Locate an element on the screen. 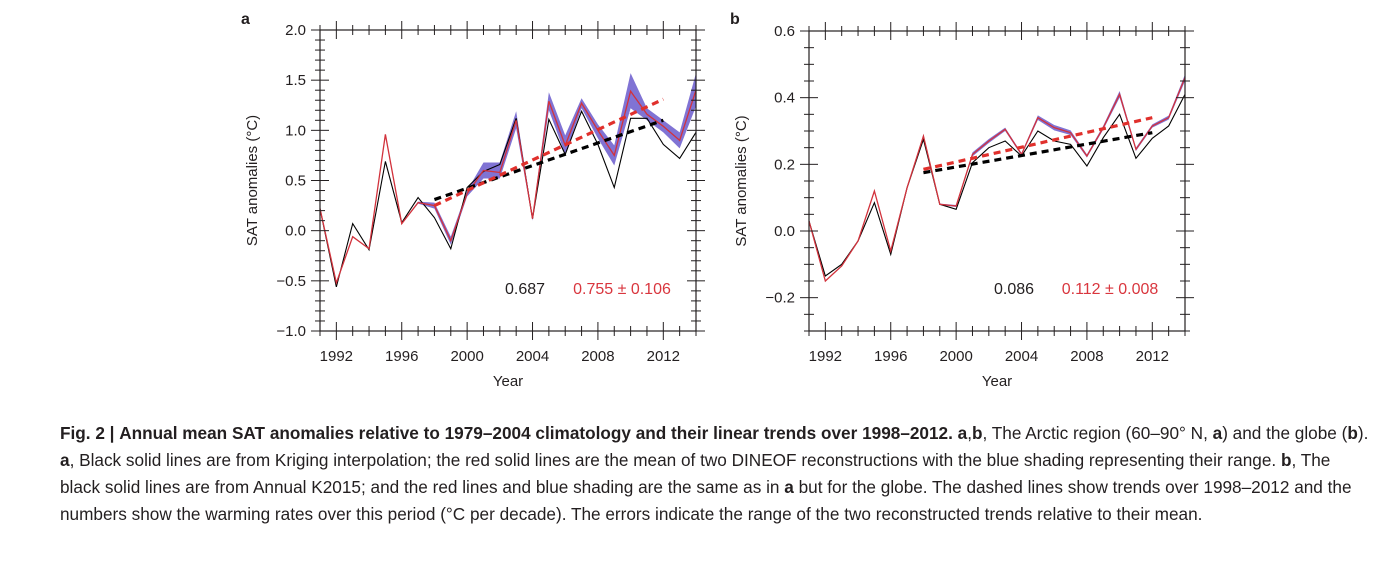 The image size is (1386, 571). trend-value-reconstruction: 0.112 ± 0.008 is located at coordinates (1110, 289).